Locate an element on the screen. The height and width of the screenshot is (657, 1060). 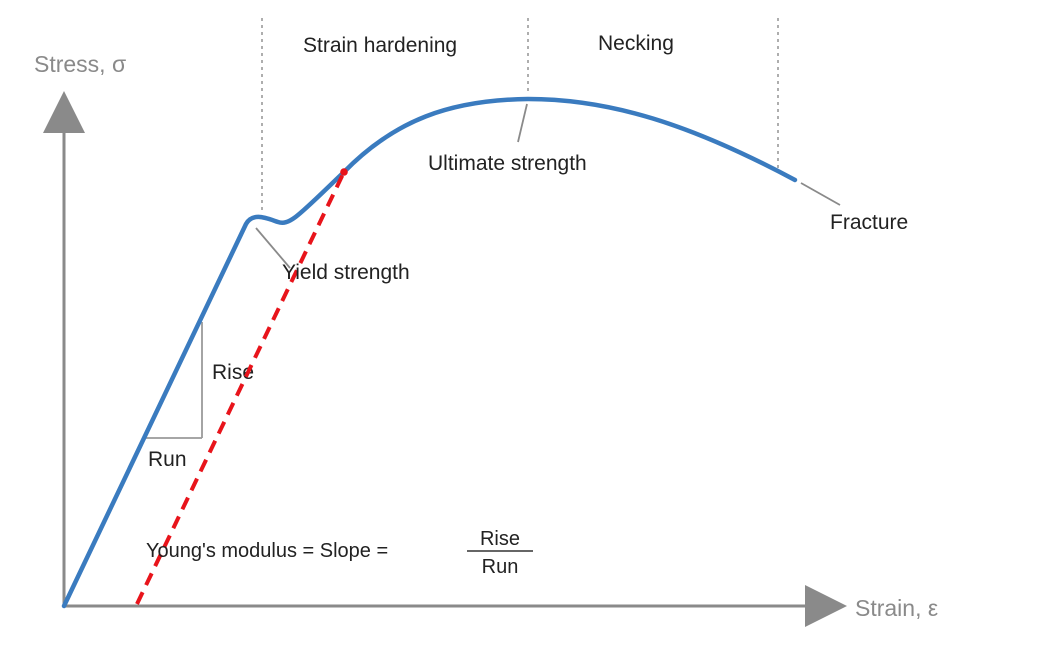
ultimate-strength-leader is located at coordinates (522, 123).